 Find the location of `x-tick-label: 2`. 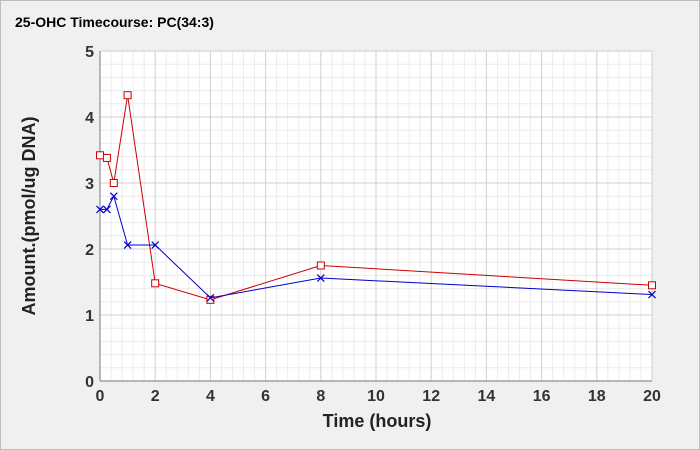

x-tick-label: 2 is located at coordinates (155, 396).